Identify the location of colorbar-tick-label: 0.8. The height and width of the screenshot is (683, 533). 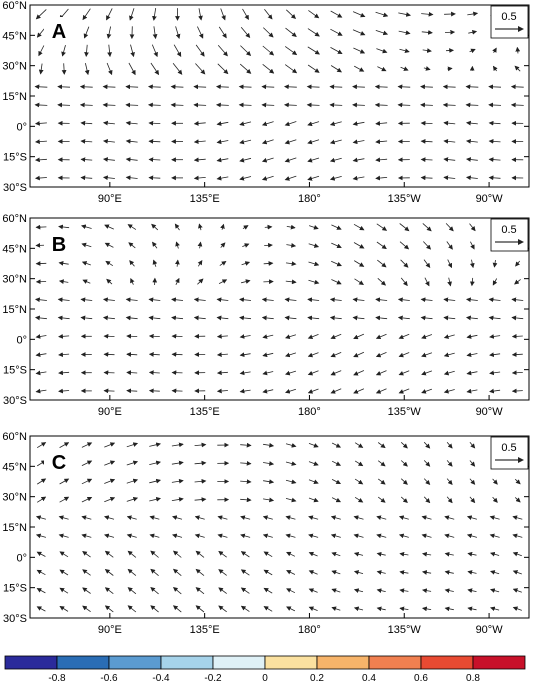
(473, 678).